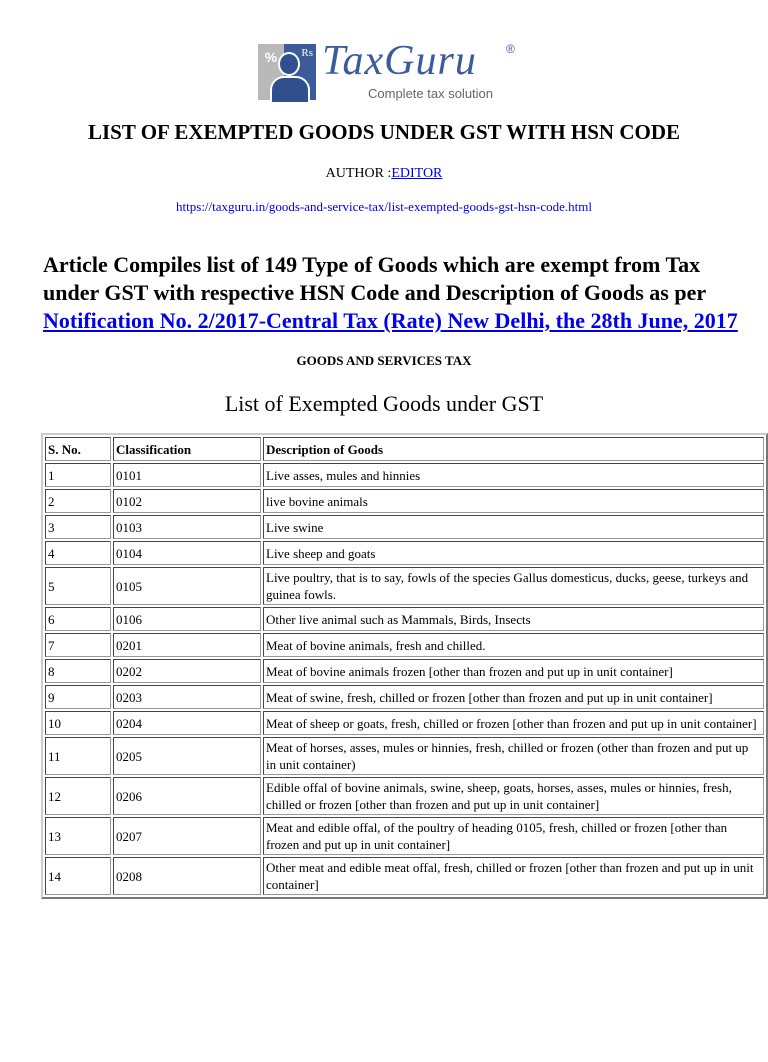 The width and height of the screenshot is (768, 1062). What do you see at coordinates (187, 645) in the screenshot?
I see `cell-classification: 0201` at bounding box center [187, 645].